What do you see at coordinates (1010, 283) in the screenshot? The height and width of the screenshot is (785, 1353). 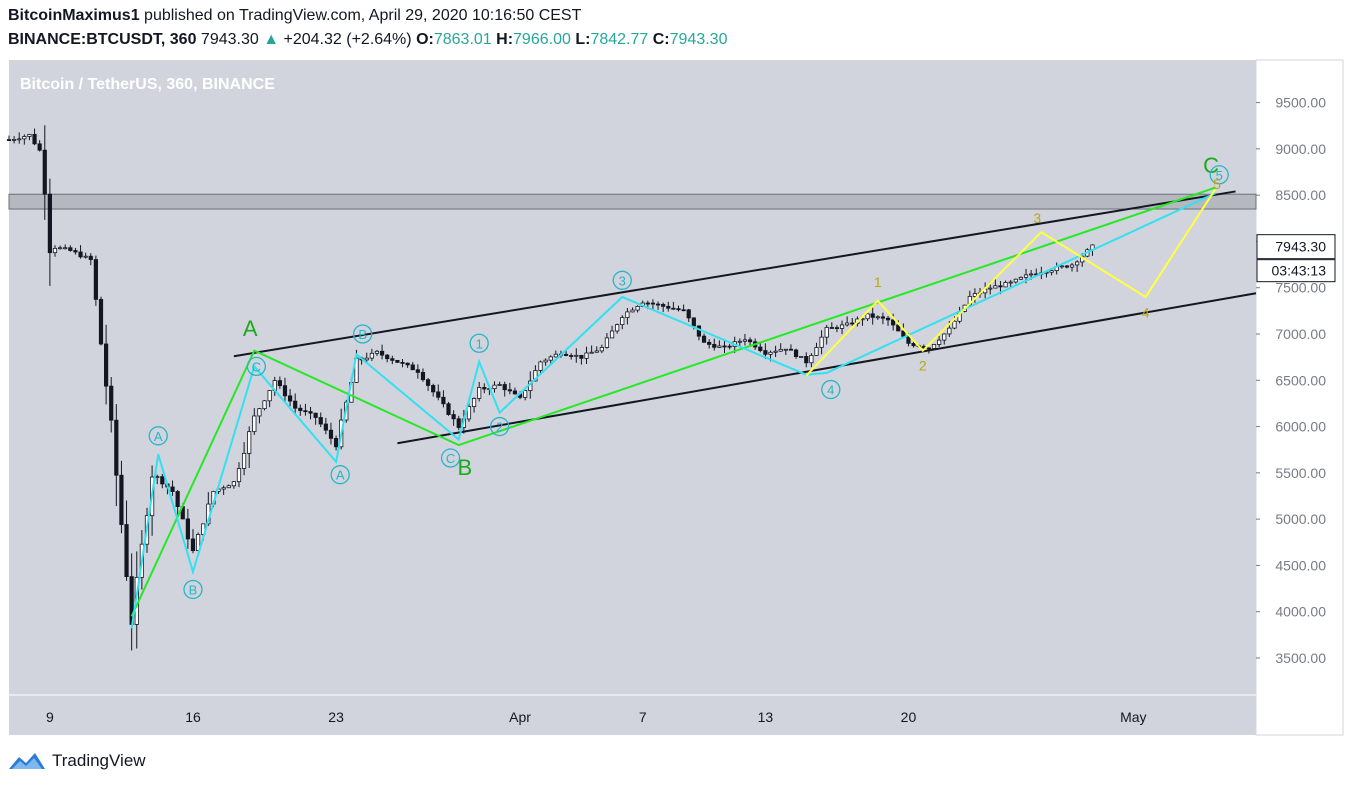 I see `yellow-wave-path` at bounding box center [1010, 283].